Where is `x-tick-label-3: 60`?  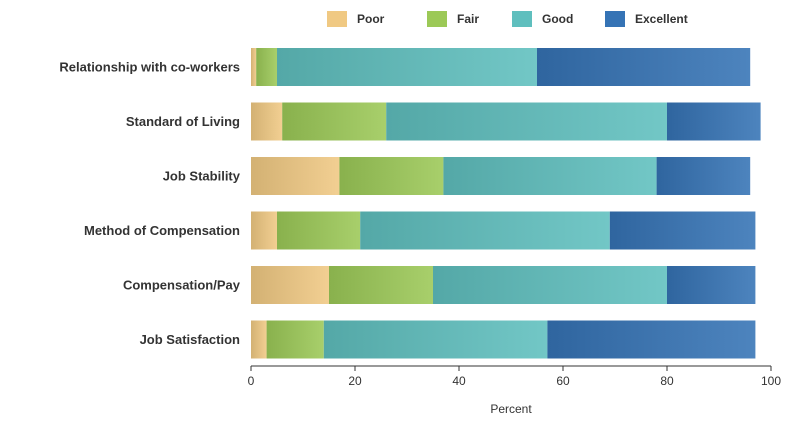
x-tick-label-3: 60 is located at coordinates (563, 381).